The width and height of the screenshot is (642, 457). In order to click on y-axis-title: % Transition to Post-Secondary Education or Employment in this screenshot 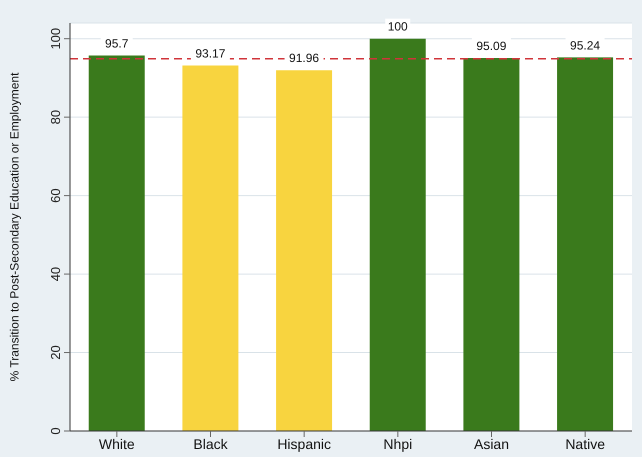, I will do `click(14, 227)`.